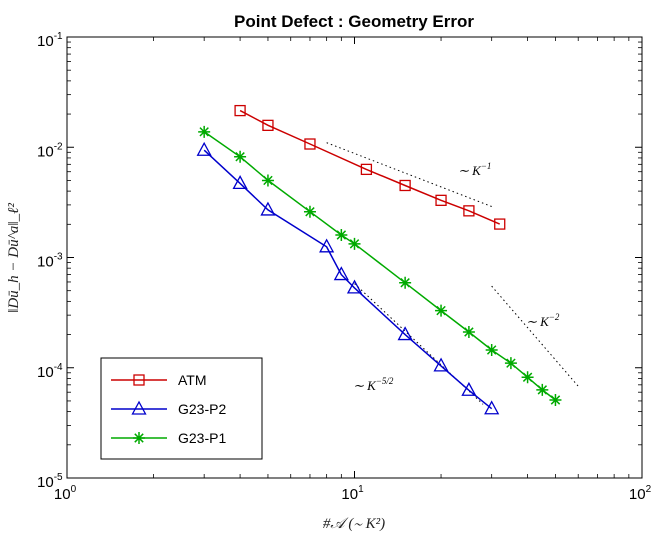 The height and width of the screenshot is (546, 664). I want to click on legend-label: G23-P1, so click(202, 438).